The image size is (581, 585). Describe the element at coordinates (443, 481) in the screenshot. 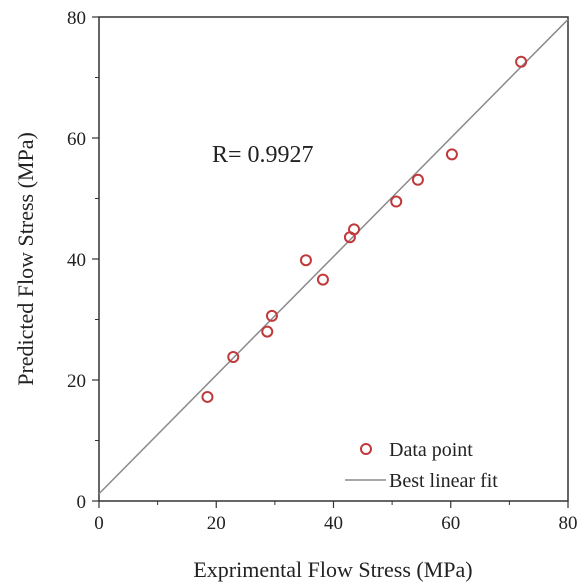

I see `legend-label-best-fit: Best linear fit` at that location.